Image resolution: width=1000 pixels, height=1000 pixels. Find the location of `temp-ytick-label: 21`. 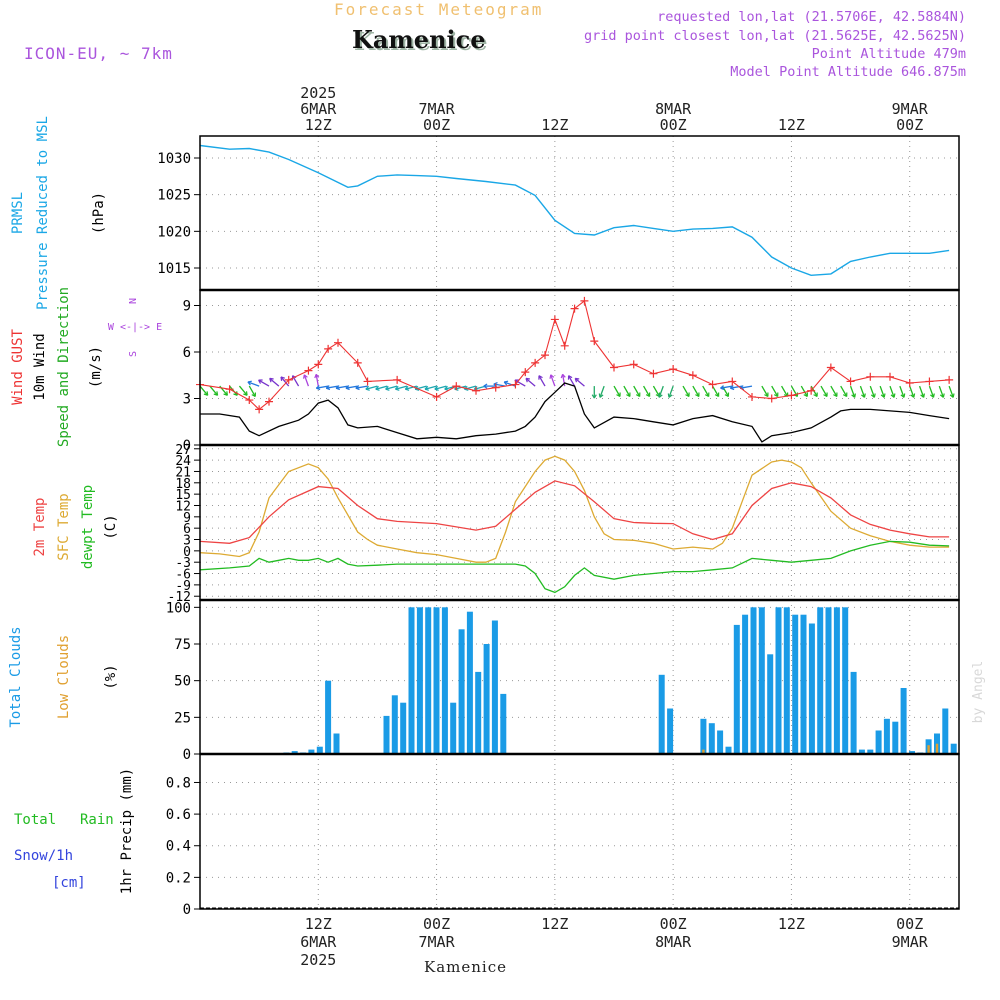

temp-ytick-label: 21 is located at coordinates (183, 472).